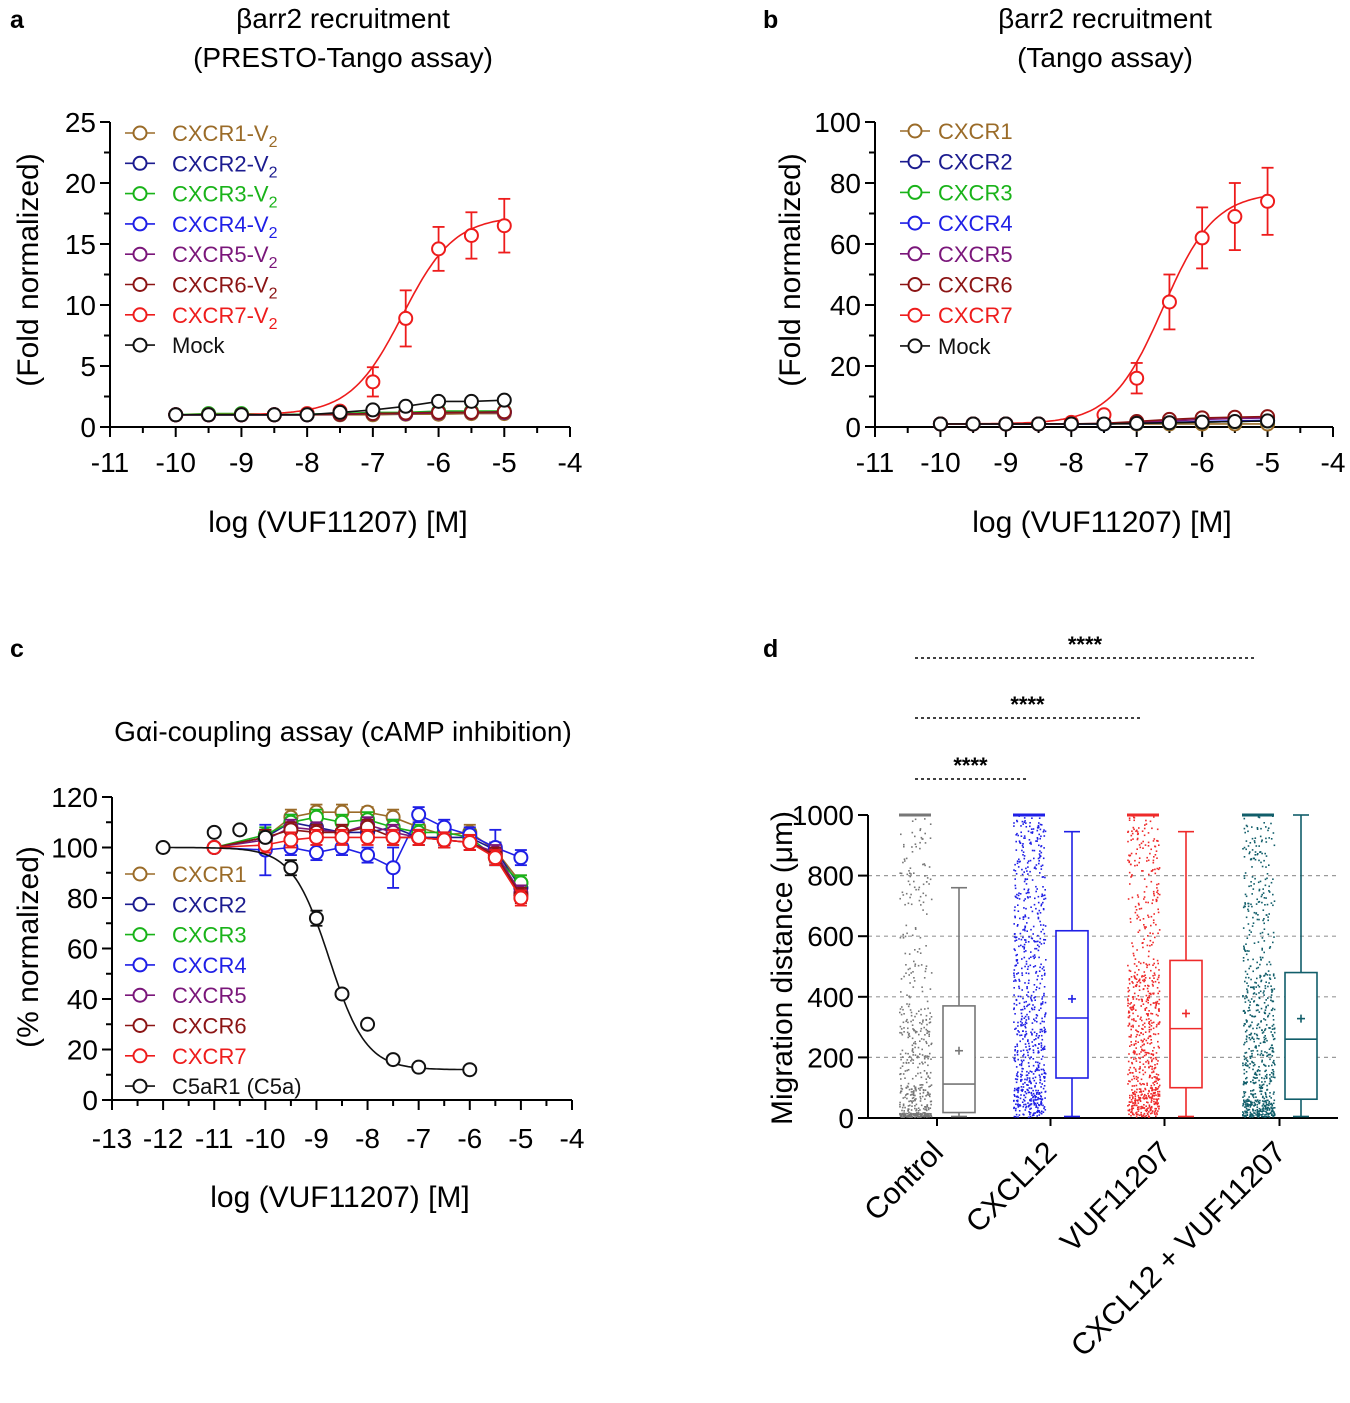 This screenshot has width=1350, height=1403. Describe the element at coordinates (209, 1026) in the screenshot. I see `legend-name: CXCR6` at that location.